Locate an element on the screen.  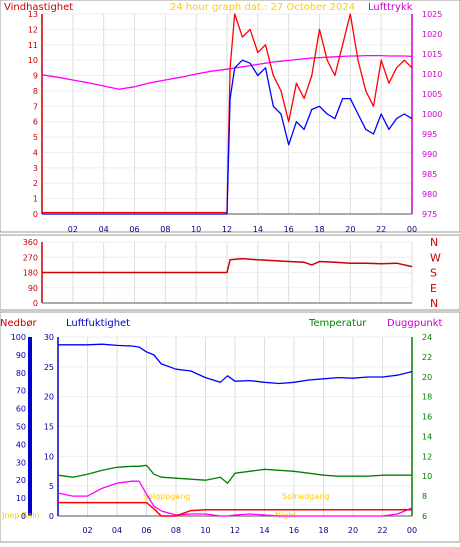
wind-speed-label: Vindhastighet is located at coordinates (38, 7).